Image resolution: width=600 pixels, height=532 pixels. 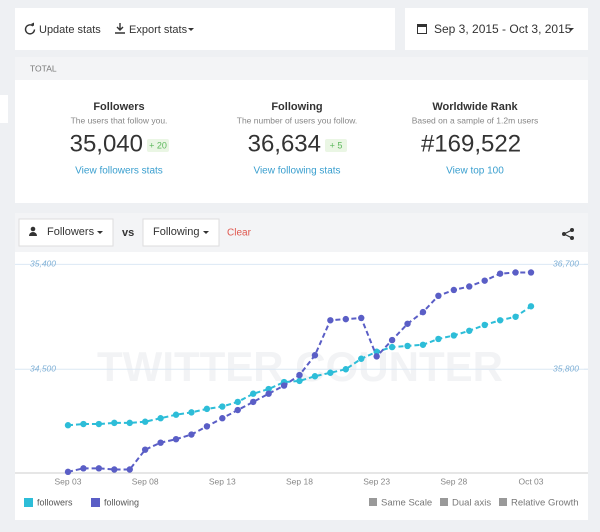 What do you see at coordinates (503, 29) in the screenshot?
I see `date-range: Sep 3, 2015 - Oct 3, 2015` at bounding box center [503, 29].